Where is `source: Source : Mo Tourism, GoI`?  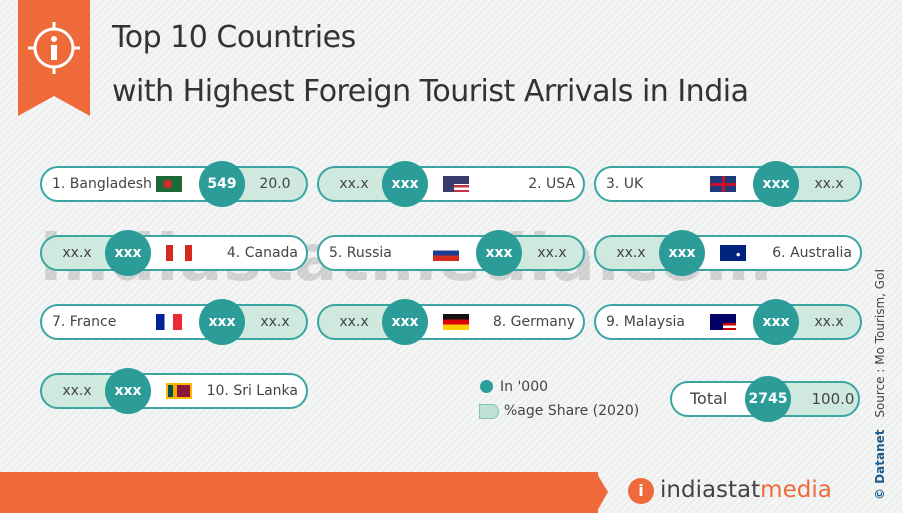
source: Source : Mo Tourism, GoI is located at coordinates (880, 343).